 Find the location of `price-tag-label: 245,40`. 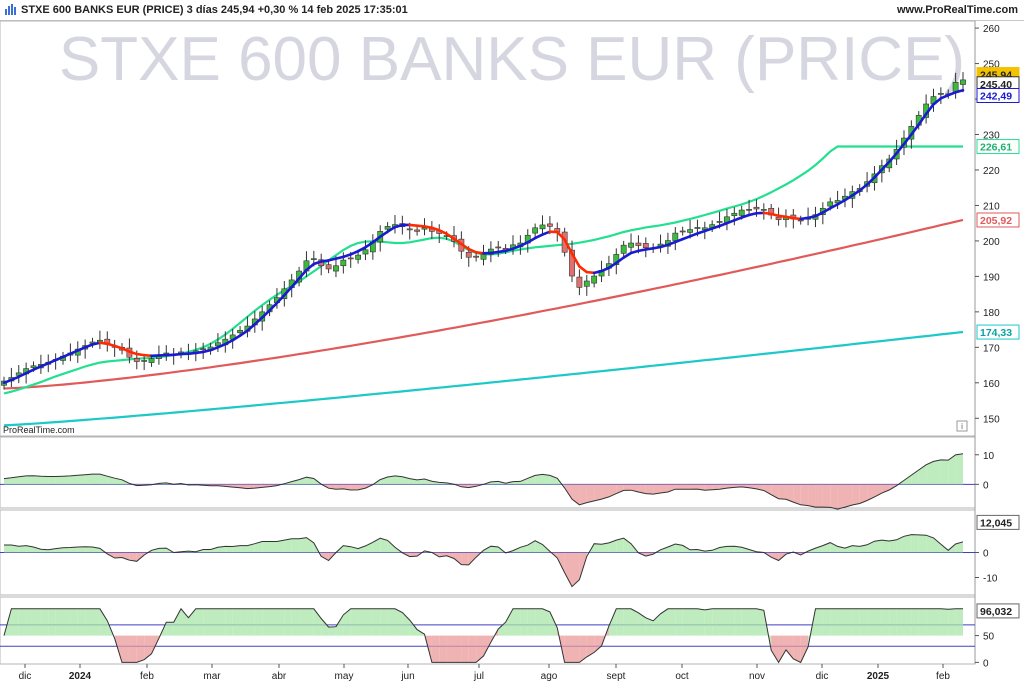

price-tag-label: 245,40 is located at coordinates (996, 85).